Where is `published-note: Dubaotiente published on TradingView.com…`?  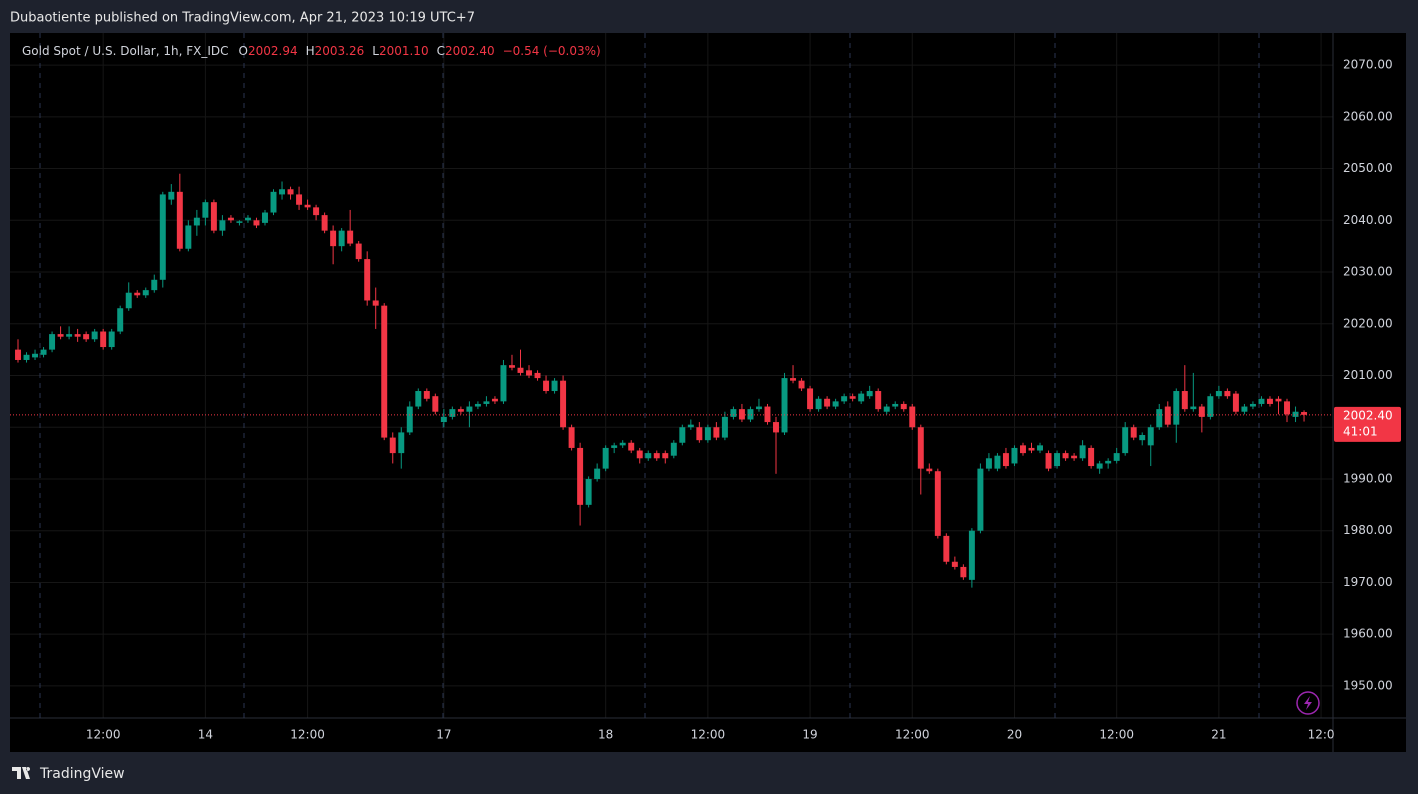 published-note: Dubaotiente published on TradingView.com… is located at coordinates (242, 18).